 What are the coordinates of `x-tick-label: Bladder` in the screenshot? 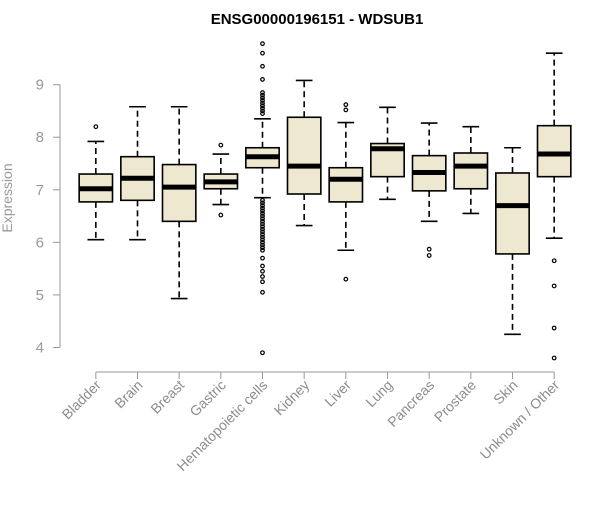 It's located at (82, 400).